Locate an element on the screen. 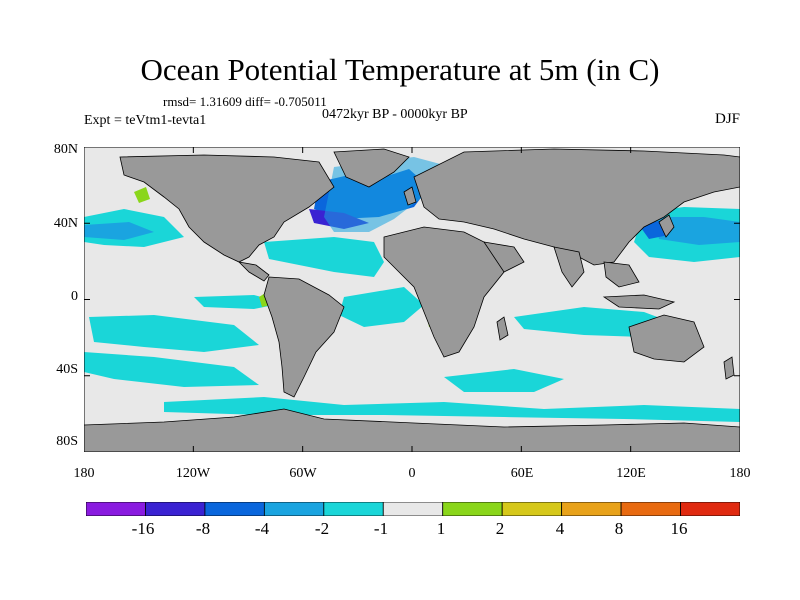 The width and height of the screenshot is (800, 600). land-south-america is located at coordinates (304, 337).